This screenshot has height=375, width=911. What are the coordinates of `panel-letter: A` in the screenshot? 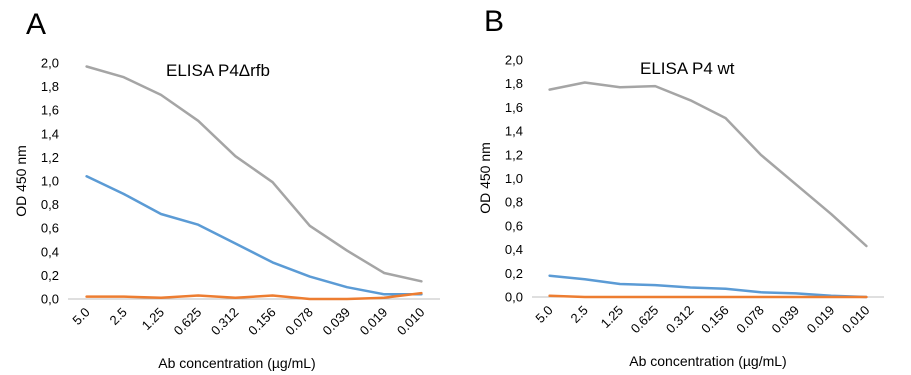 It's located at (36, 24).